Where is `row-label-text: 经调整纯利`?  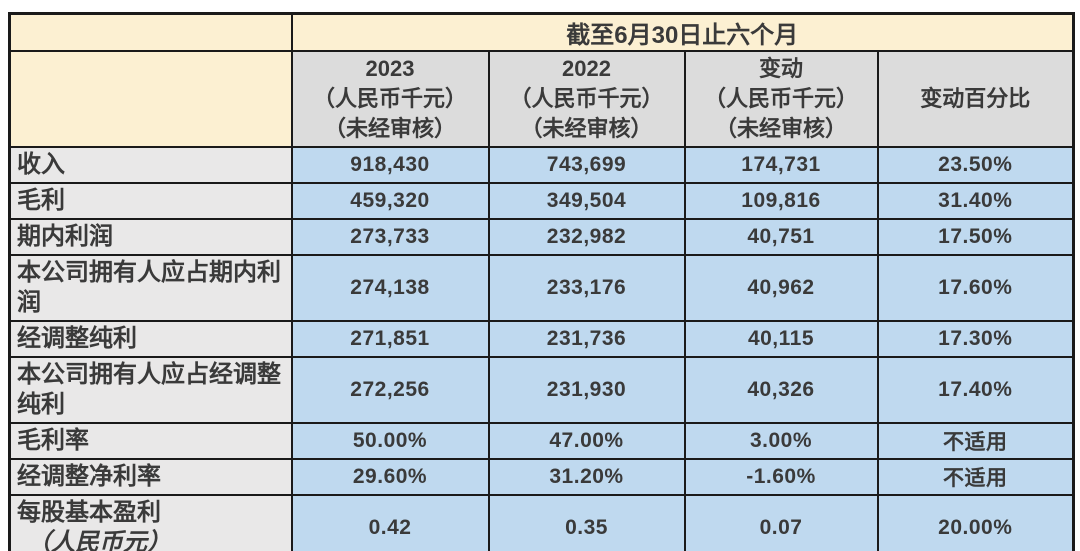
row-label-text: 经调整纯利 is located at coordinates (77, 338).